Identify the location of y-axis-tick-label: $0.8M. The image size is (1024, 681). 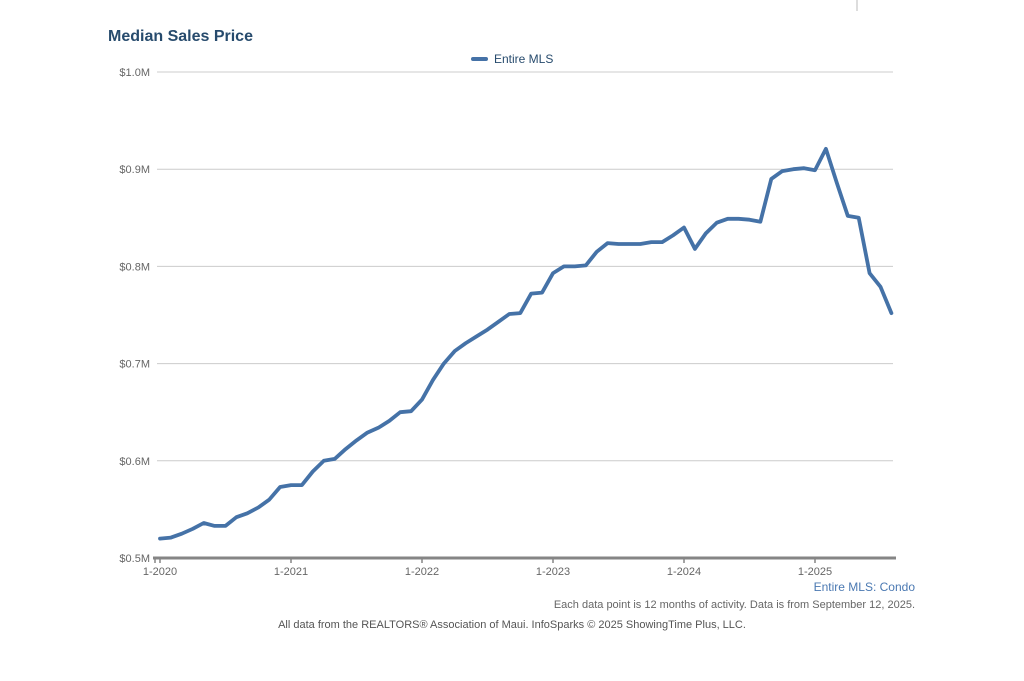
(134, 267).